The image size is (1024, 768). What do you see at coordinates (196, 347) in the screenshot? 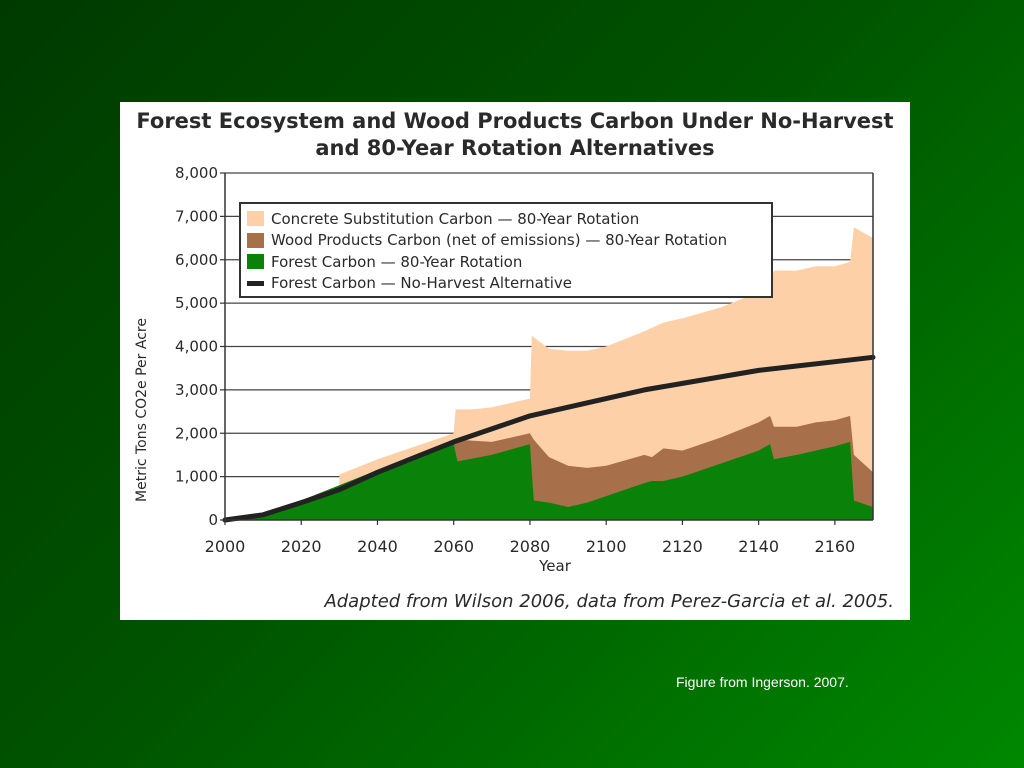
I see `y-tick-label-4000: 4,000` at bounding box center [196, 347].